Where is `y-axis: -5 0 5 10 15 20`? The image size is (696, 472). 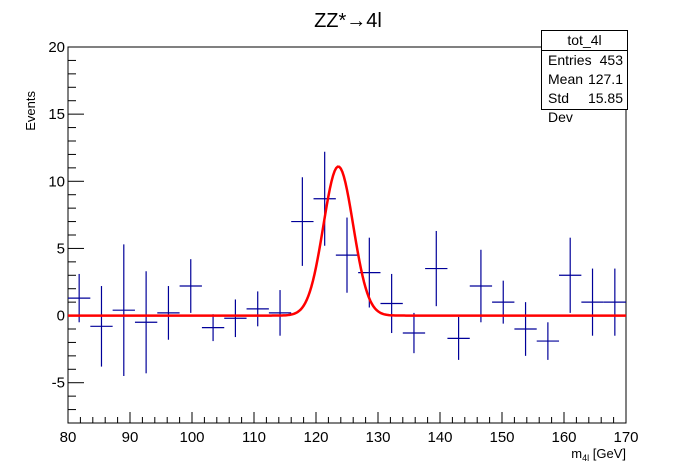 y-axis: -5 0 5 10 15 20 is located at coordinates (66, 231).